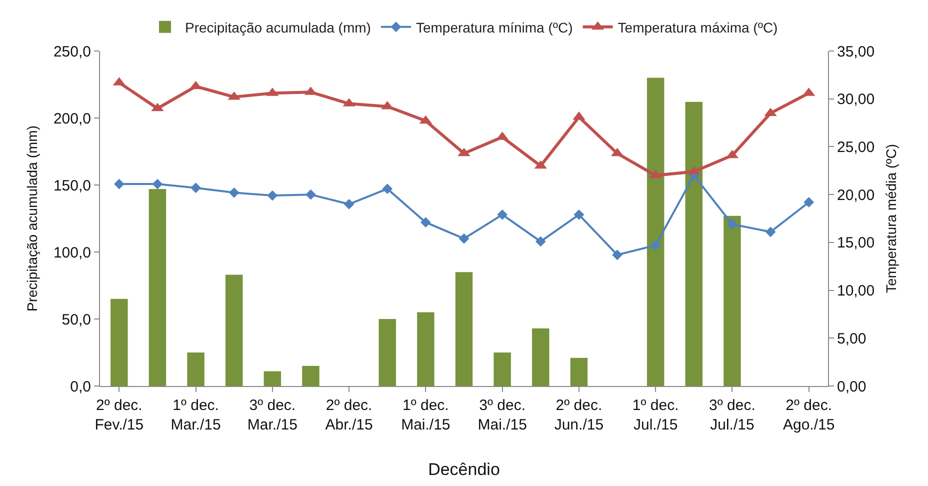 The width and height of the screenshot is (928, 486). What do you see at coordinates (72, 51) in the screenshot?
I see `y-tick-label: 250,0` at bounding box center [72, 51].